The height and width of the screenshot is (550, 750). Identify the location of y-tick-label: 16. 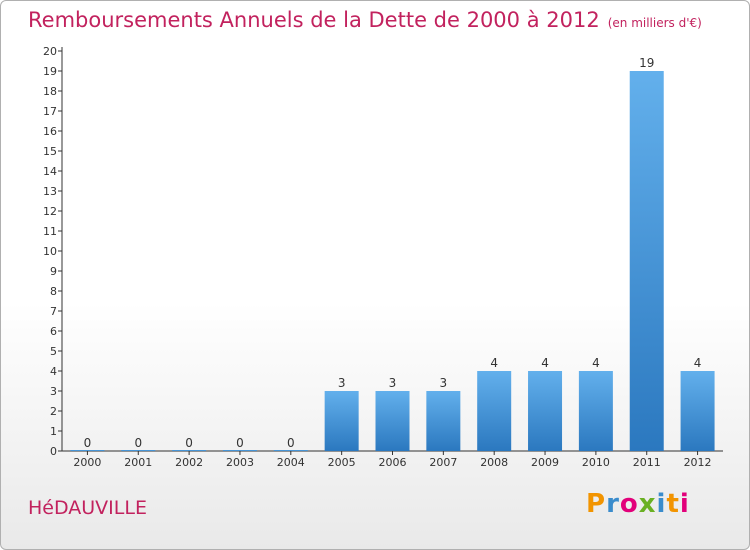
(50, 131).